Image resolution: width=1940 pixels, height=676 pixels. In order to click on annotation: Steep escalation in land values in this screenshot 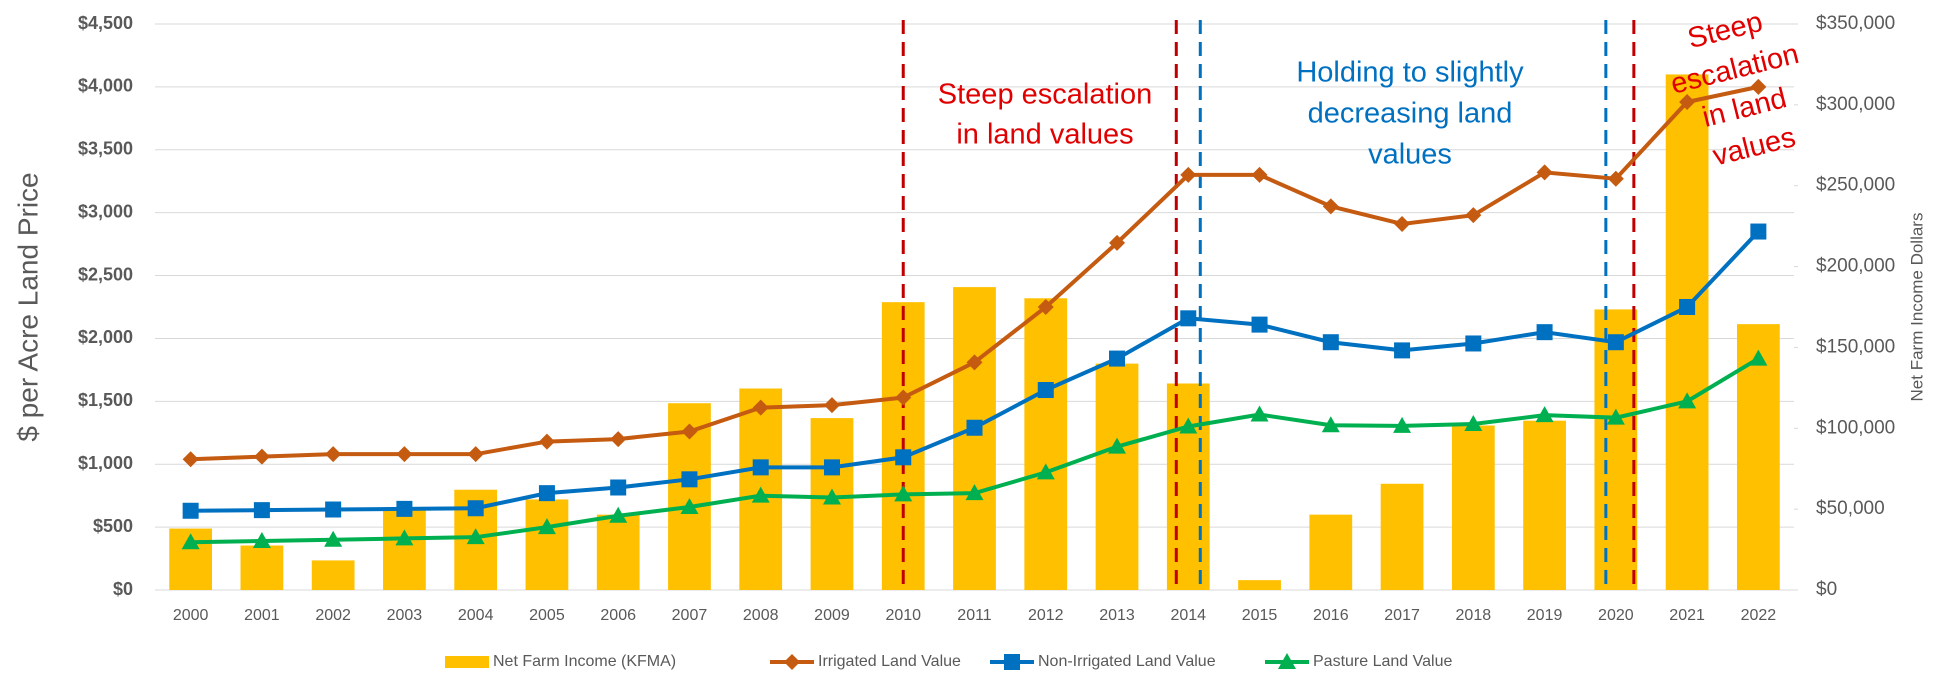, I will do `click(1045, 115)`.